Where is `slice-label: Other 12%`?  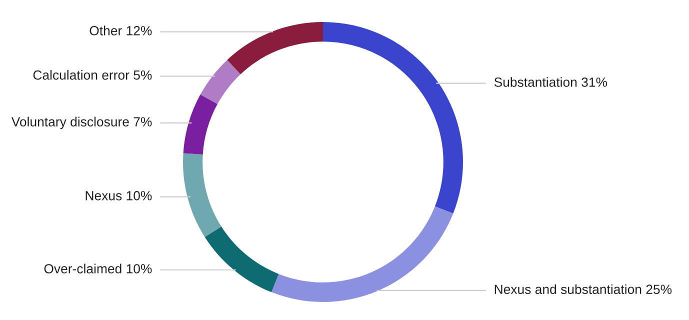
slice-label: Other 12% is located at coordinates (121, 31).